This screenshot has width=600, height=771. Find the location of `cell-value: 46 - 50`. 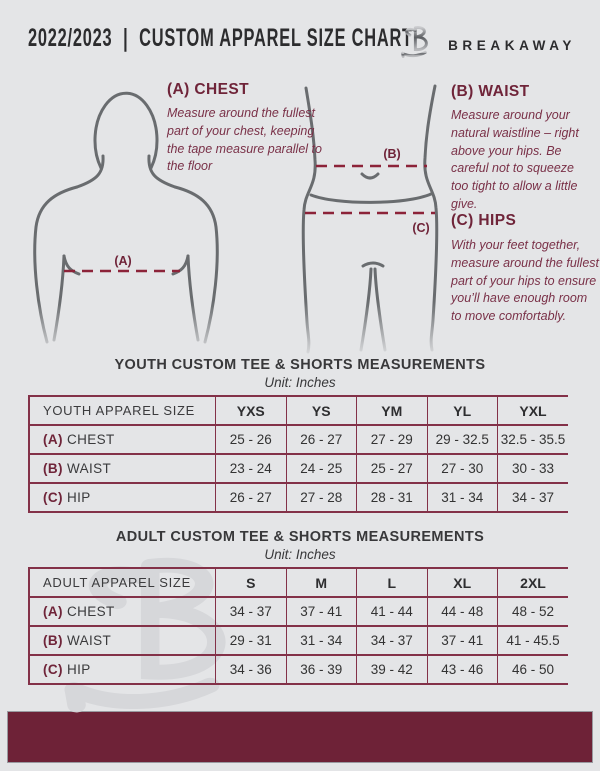

cell-value: 46 - 50 is located at coordinates (532, 669).